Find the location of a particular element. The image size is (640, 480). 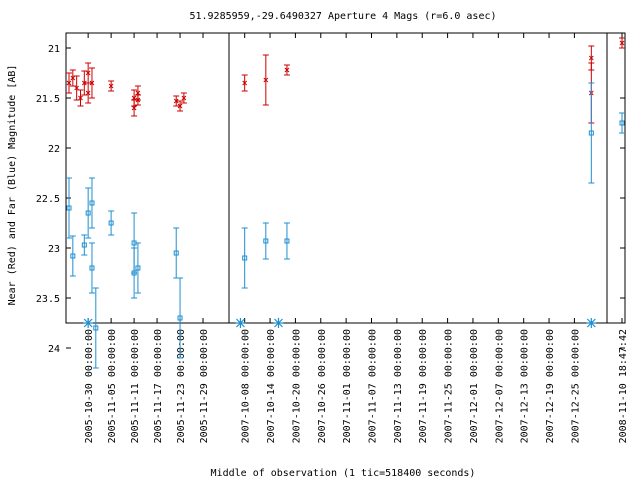

x-tick-label: 2007-12-25 00:00:00 is located at coordinates (575, 386).